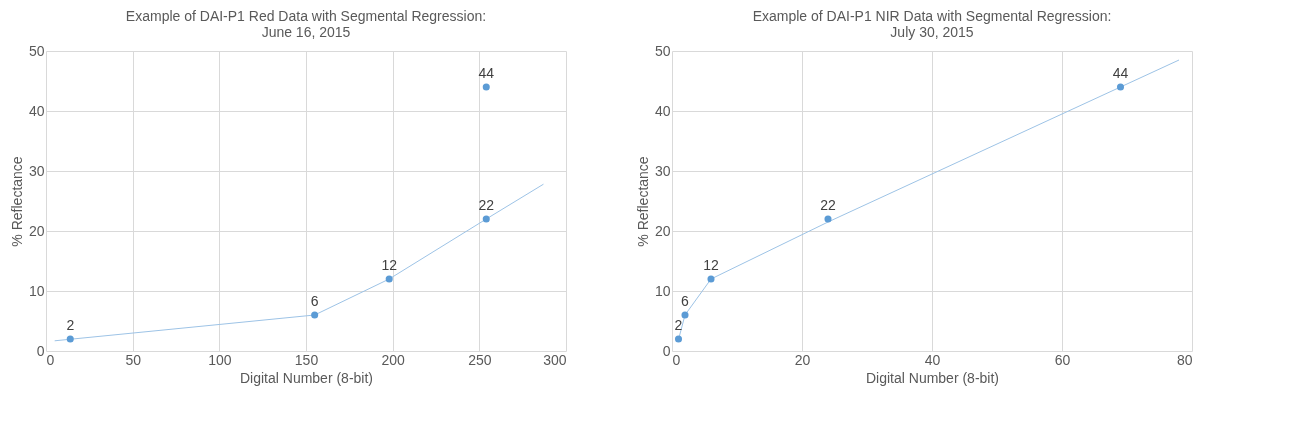 The height and width of the screenshot is (438, 1306). What do you see at coordinates (802, 359) in the screenshot?
I see `x-tick-label: 20` at bounding box center [802, 359].